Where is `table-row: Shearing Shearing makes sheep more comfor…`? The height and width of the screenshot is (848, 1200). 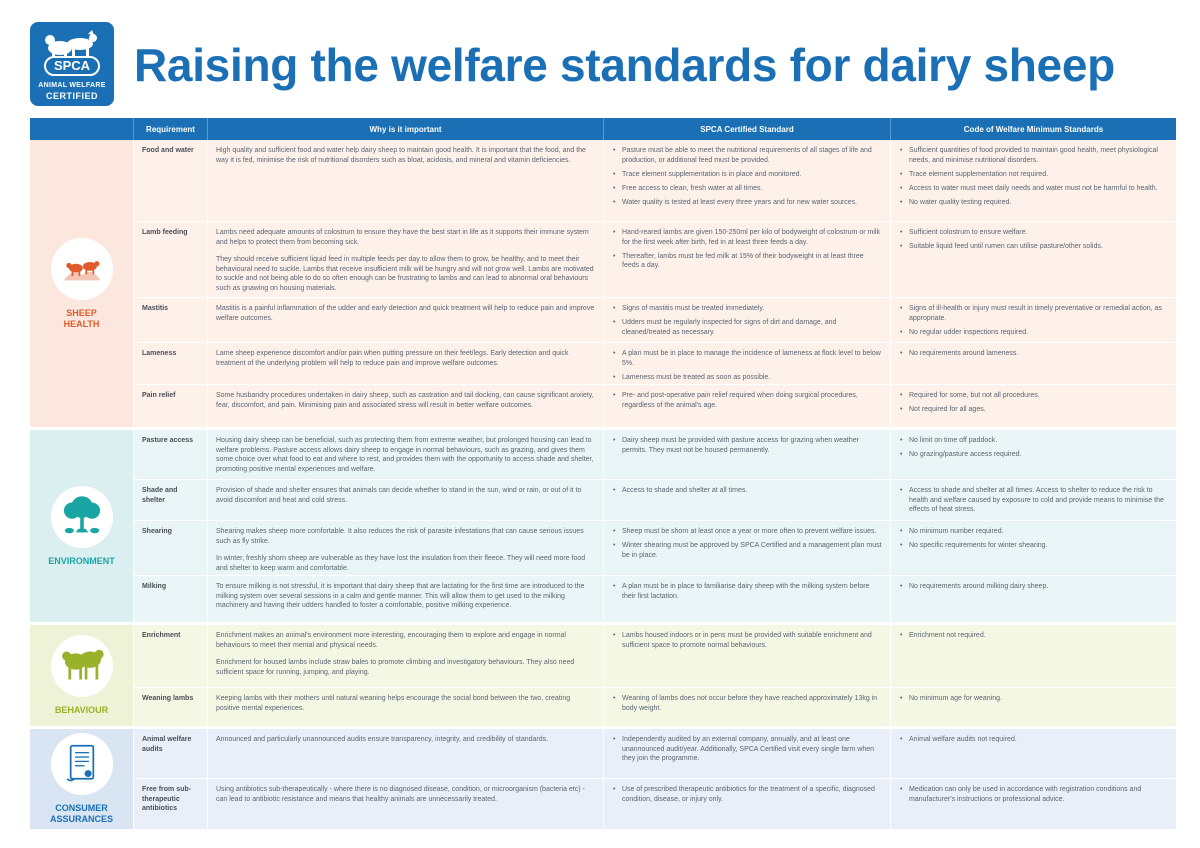
table-row: Shearing Shearing makes sheep more comfor… is located at coordinates (655, 548).